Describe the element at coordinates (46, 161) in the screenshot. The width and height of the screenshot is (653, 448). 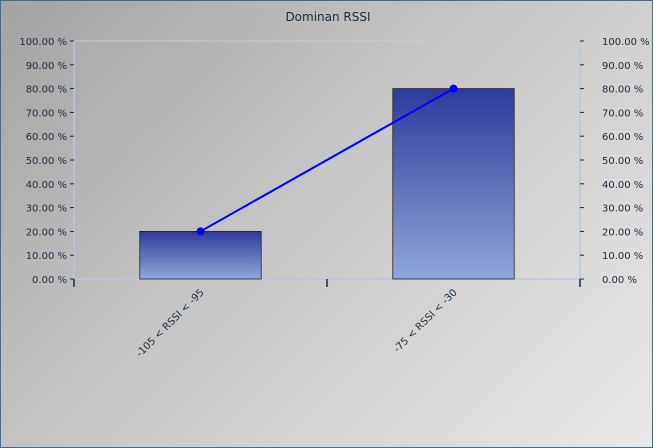
I see `y-tick-label-left: 50.00 %` at that location.